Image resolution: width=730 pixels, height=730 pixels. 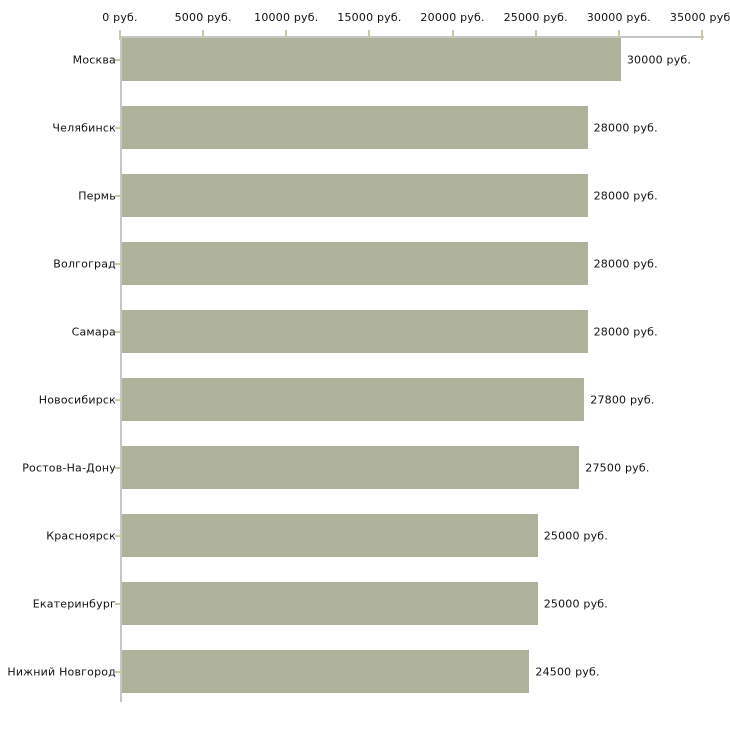 I want to click on x-axis-tick-label: 0 руб., so click(x=120, y=17).